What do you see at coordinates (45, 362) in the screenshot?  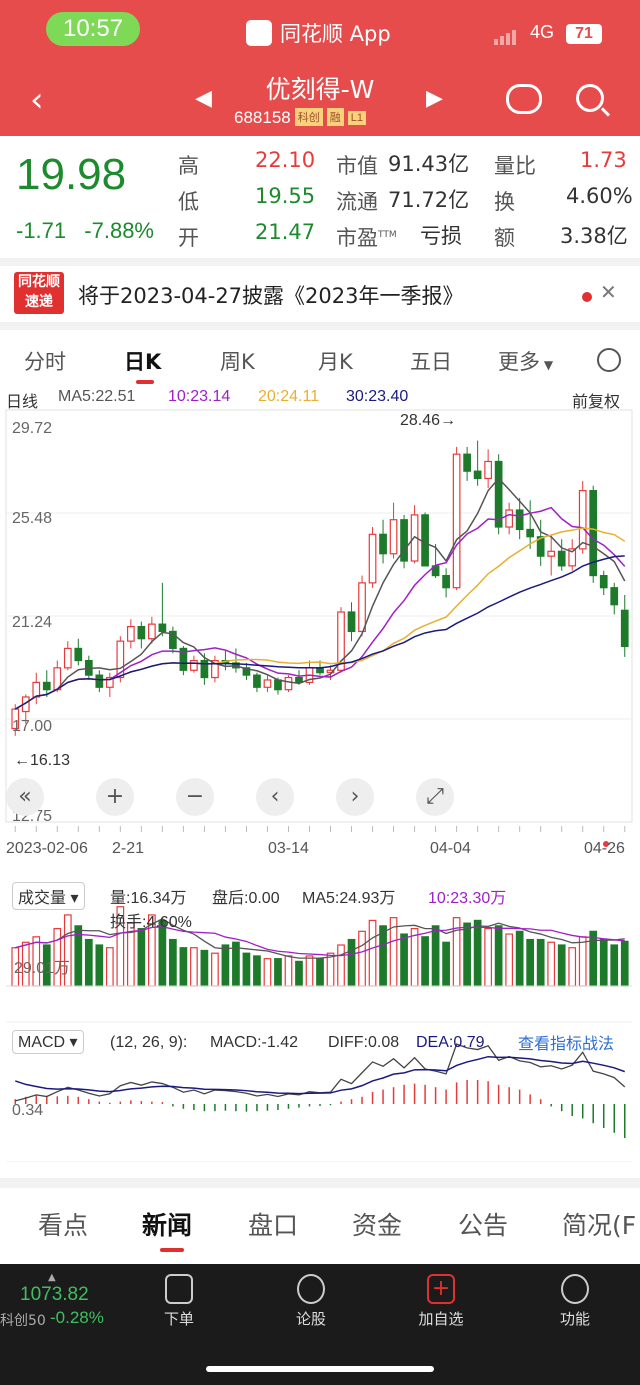 I see `tab-intraday: 分时` at bounding box center [45, 362].